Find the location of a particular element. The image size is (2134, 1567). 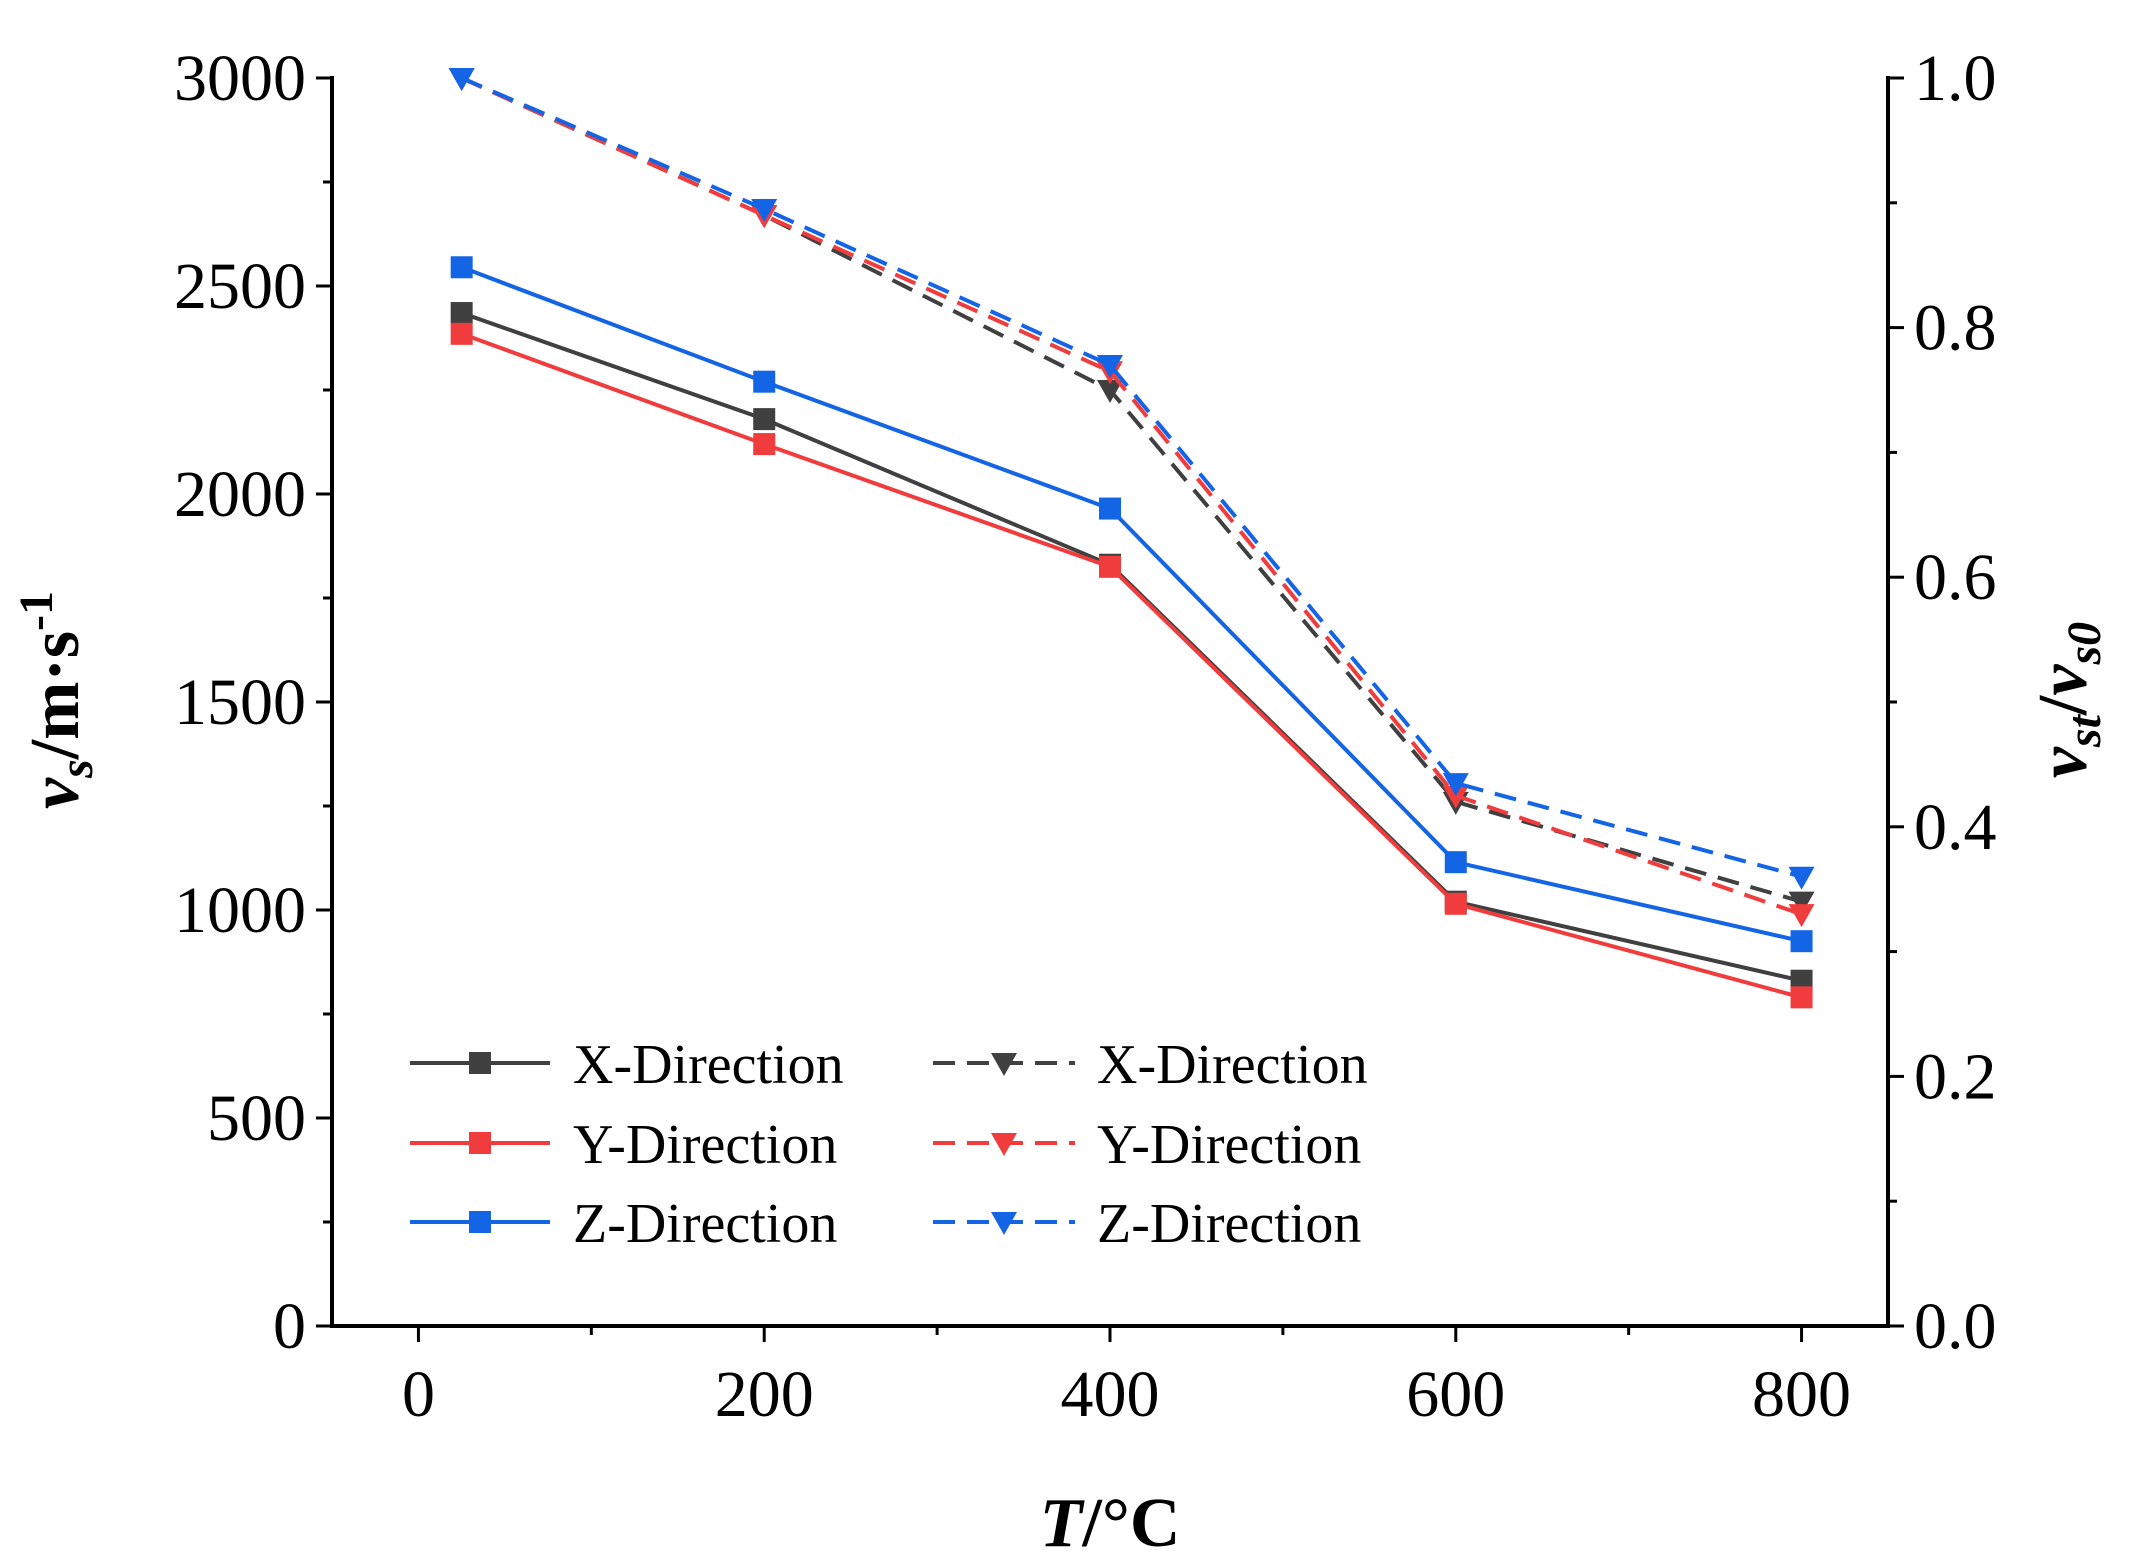

y-right-title-var1: v is located at coordinates (2063, 762).